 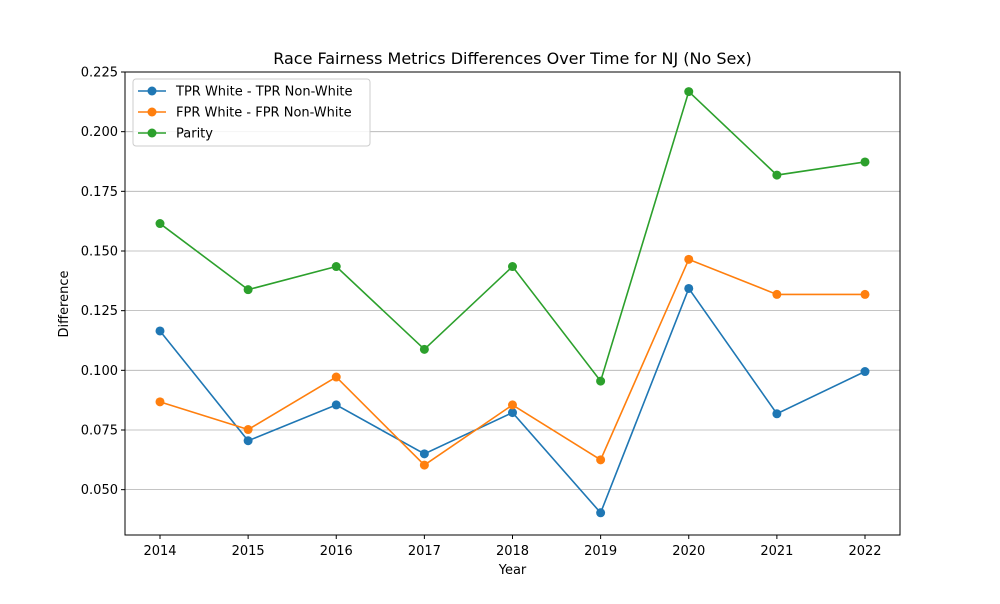 What do you see at coordinates (864, 551) in the screenshot?
I see `x-tick-label: 2022` at bounding box center [864, 551].